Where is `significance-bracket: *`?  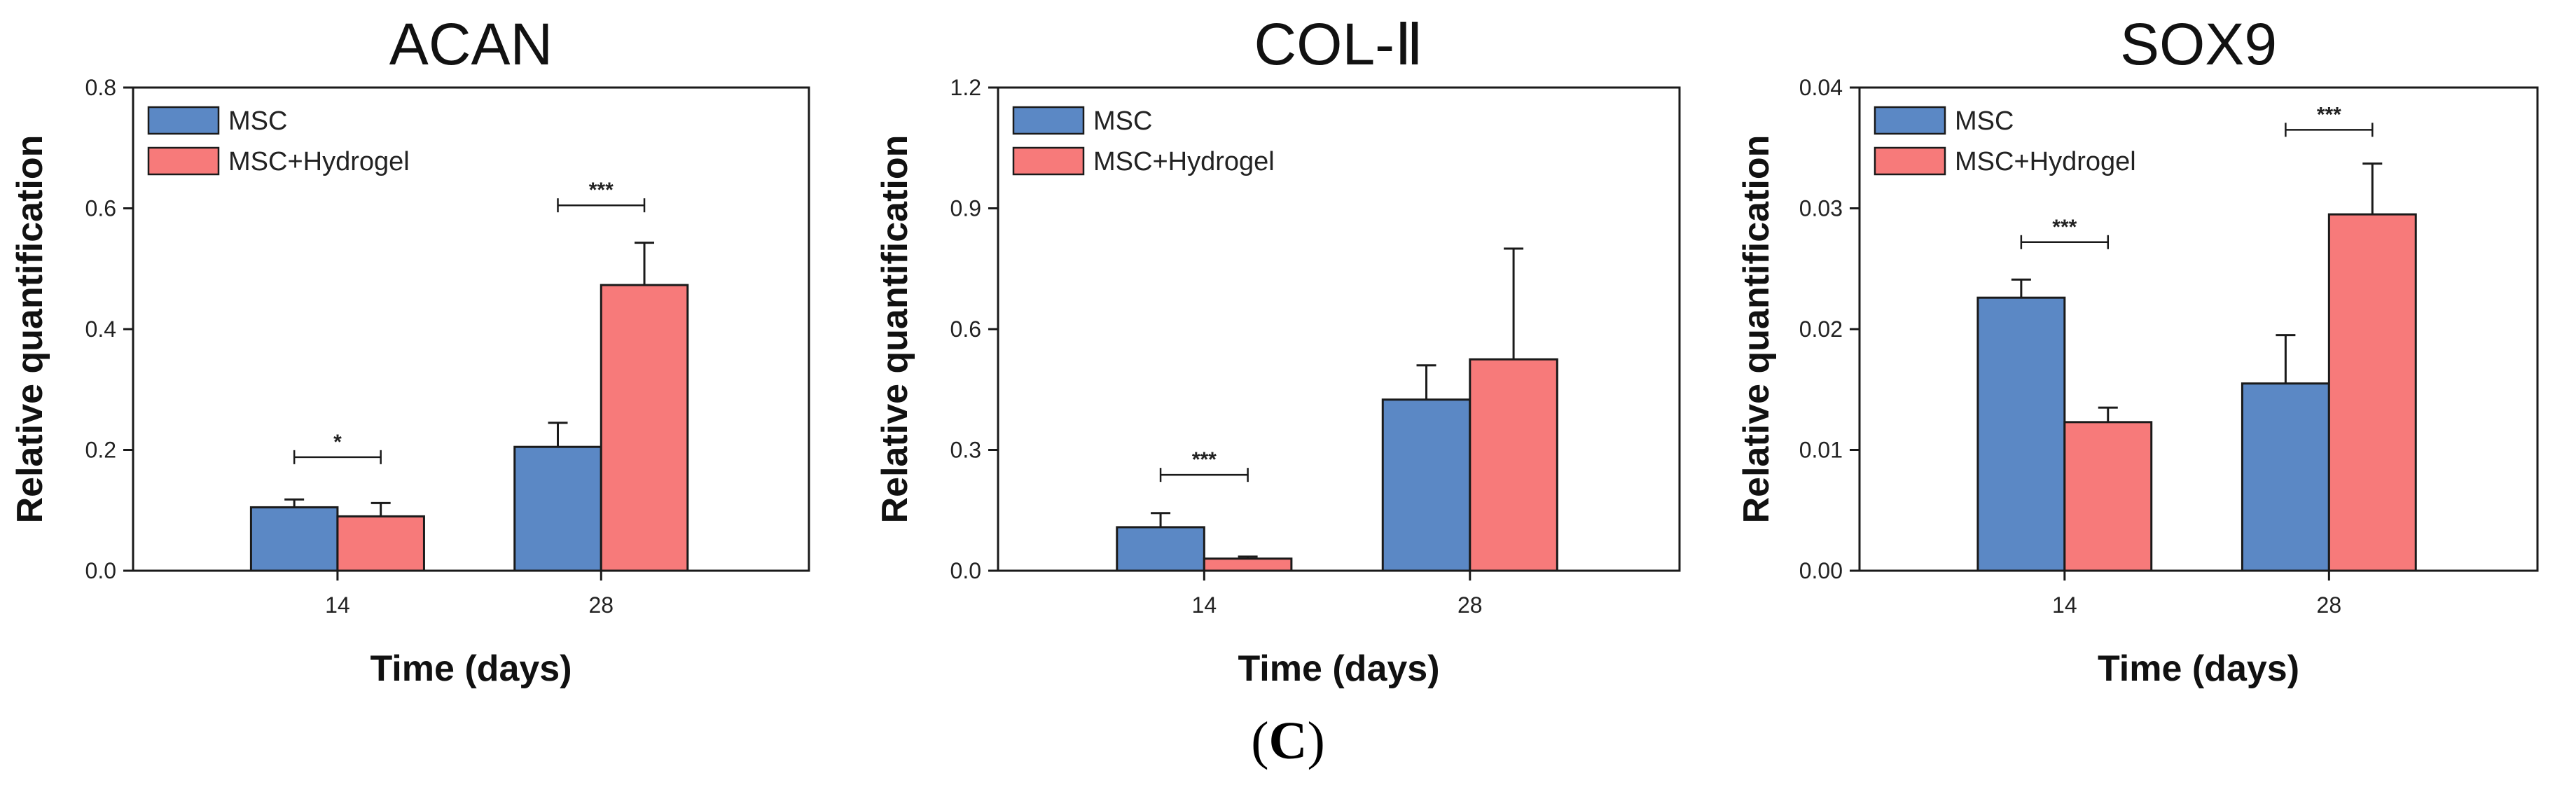
significance-bracket: * is located at coordinates (337, 448).